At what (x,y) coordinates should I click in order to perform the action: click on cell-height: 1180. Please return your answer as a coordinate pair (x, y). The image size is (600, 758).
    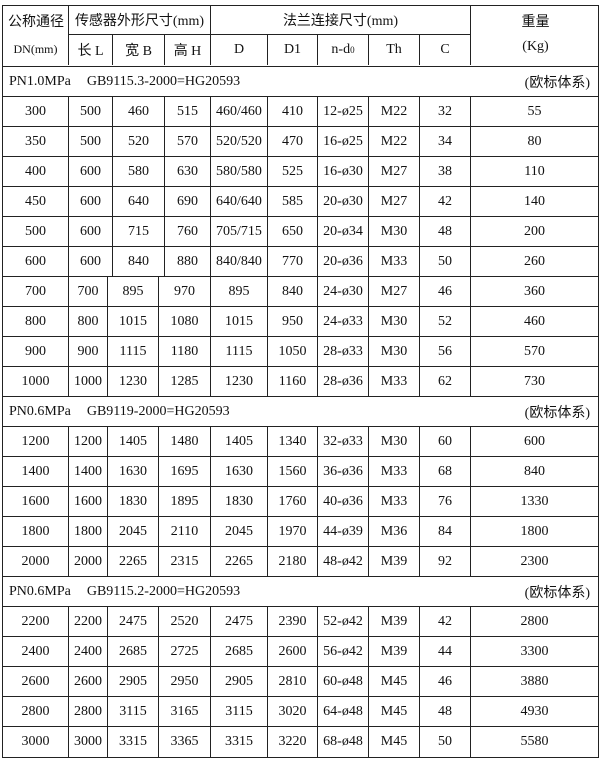
    Looking at the image, I should click on (185, 351).